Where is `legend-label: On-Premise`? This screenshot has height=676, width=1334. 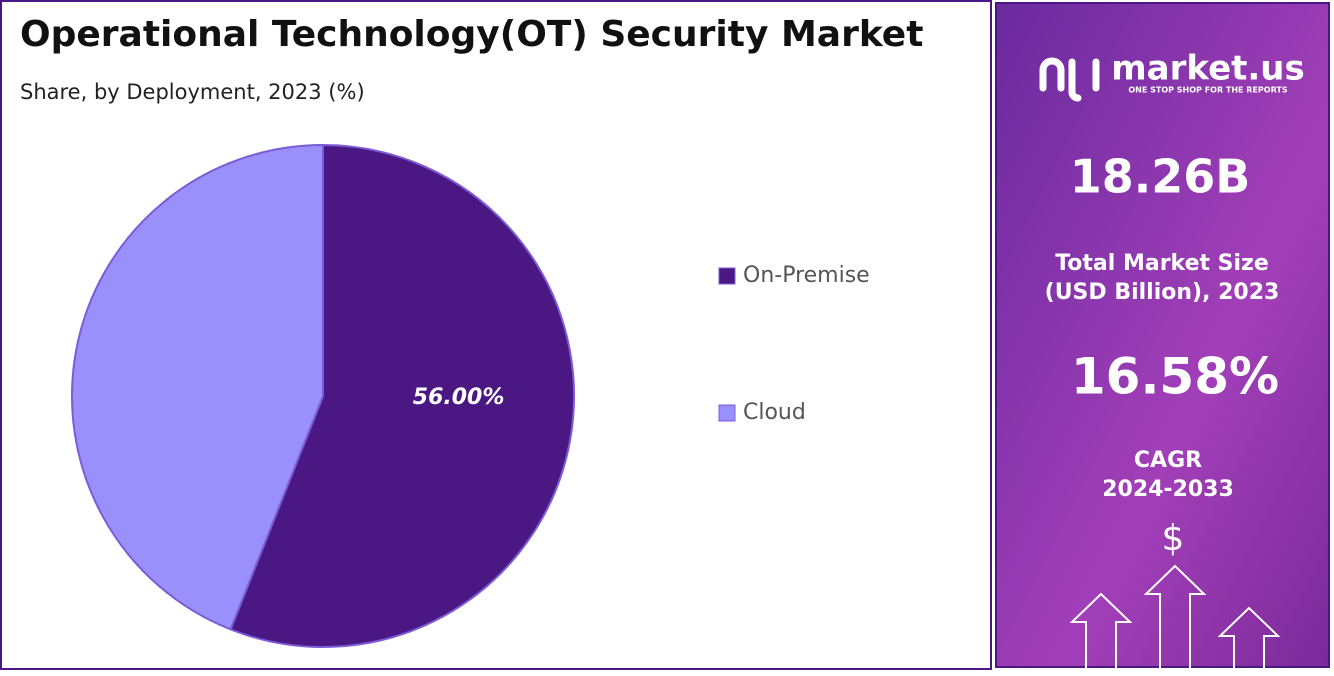
legend-label: On-Premise is located at coordinates (806, 275).